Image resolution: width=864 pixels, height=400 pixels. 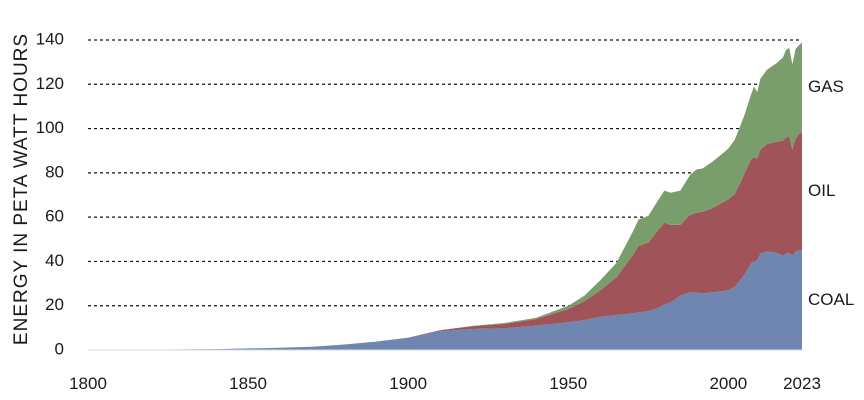 What do you see at coordinates (88, 383) in the screenshot?
I see `x-tick-1800: 1800` at bounding box center [88, 383].